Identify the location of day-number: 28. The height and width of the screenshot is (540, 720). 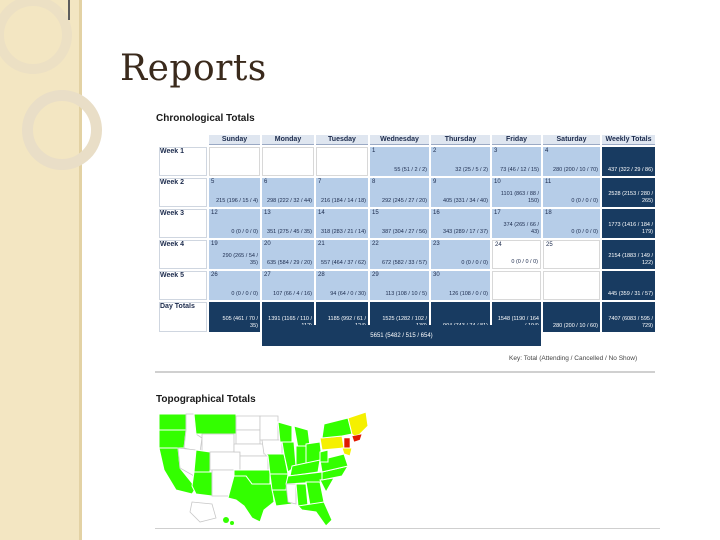
(321, 275).